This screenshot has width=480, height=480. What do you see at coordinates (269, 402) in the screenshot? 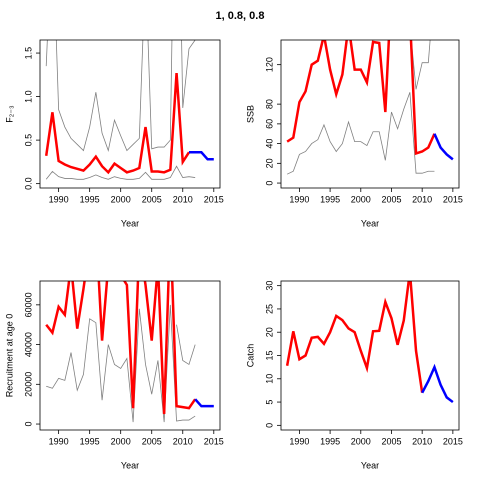
I see `y-tick-label: 5` at bounding box center [269, 402].